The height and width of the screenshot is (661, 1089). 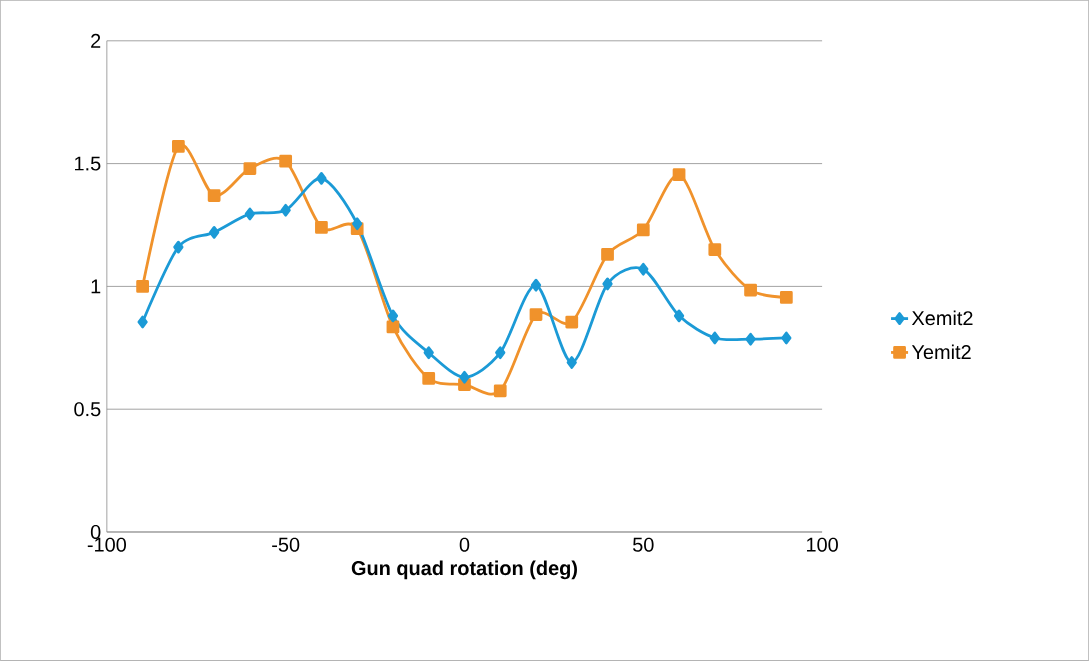 I want to click on legend-label: Xemit2, so click(x=942, y=318).